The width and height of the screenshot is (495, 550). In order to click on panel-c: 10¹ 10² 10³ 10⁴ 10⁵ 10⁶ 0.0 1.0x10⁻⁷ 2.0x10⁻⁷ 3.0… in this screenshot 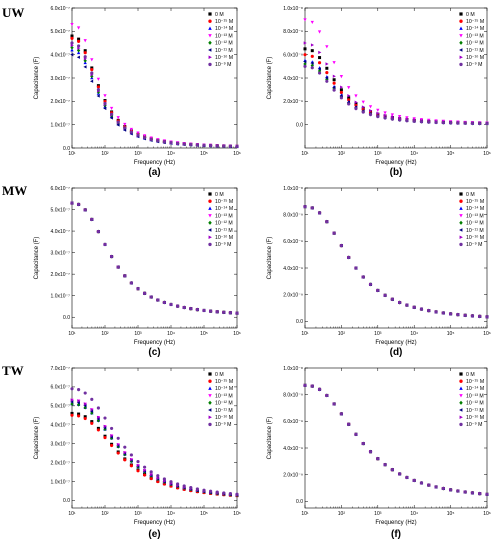, I will do `click(137, 272)`.